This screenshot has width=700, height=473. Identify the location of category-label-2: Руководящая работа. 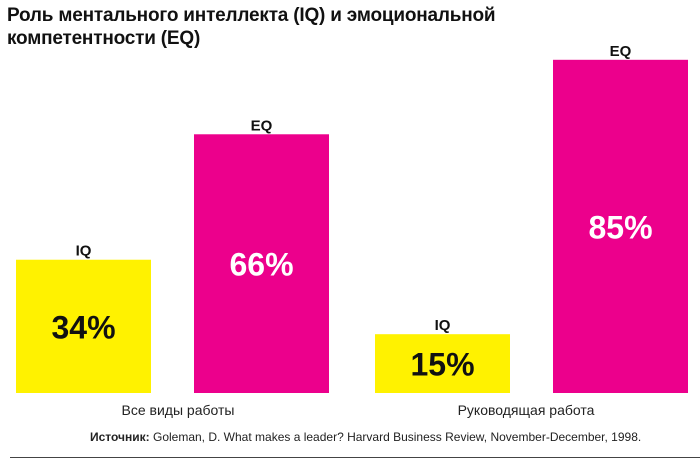
(526, 410).